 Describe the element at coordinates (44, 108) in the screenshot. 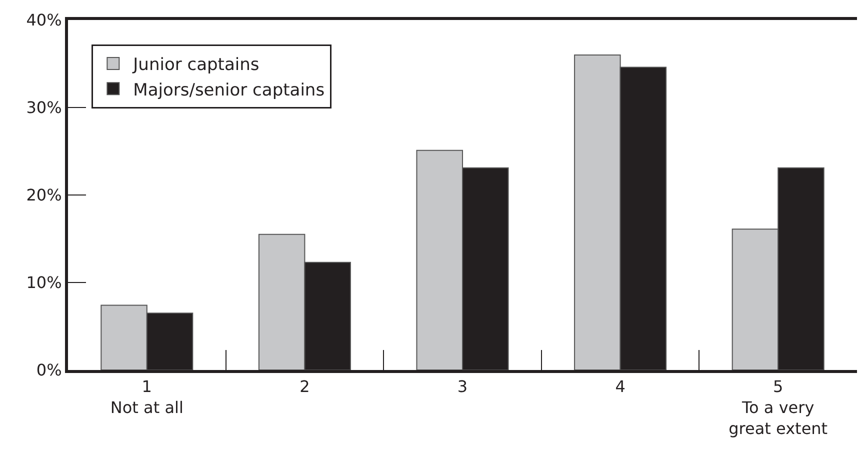

I see `y-tick-label: 30%` at that location.